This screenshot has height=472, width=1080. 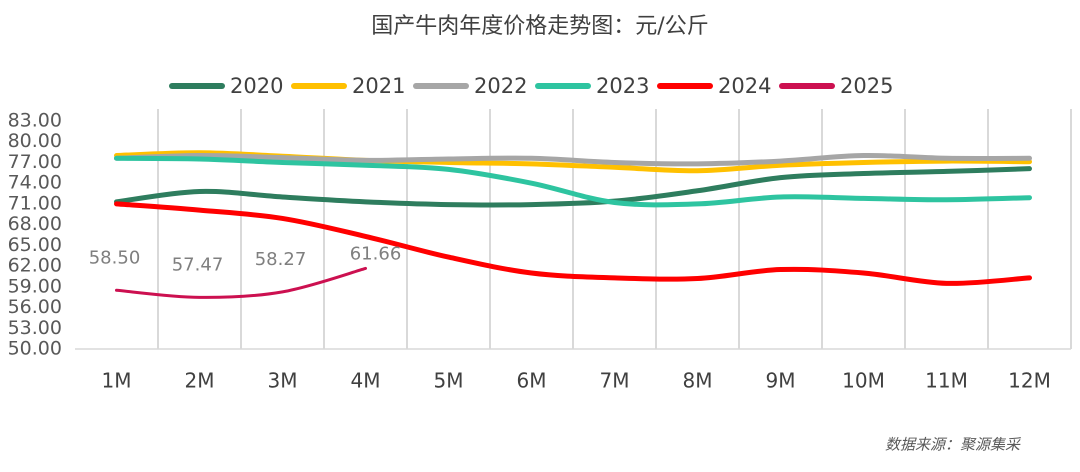 I want to click on x-tick-label: 1M, so click(x=117, y=381).